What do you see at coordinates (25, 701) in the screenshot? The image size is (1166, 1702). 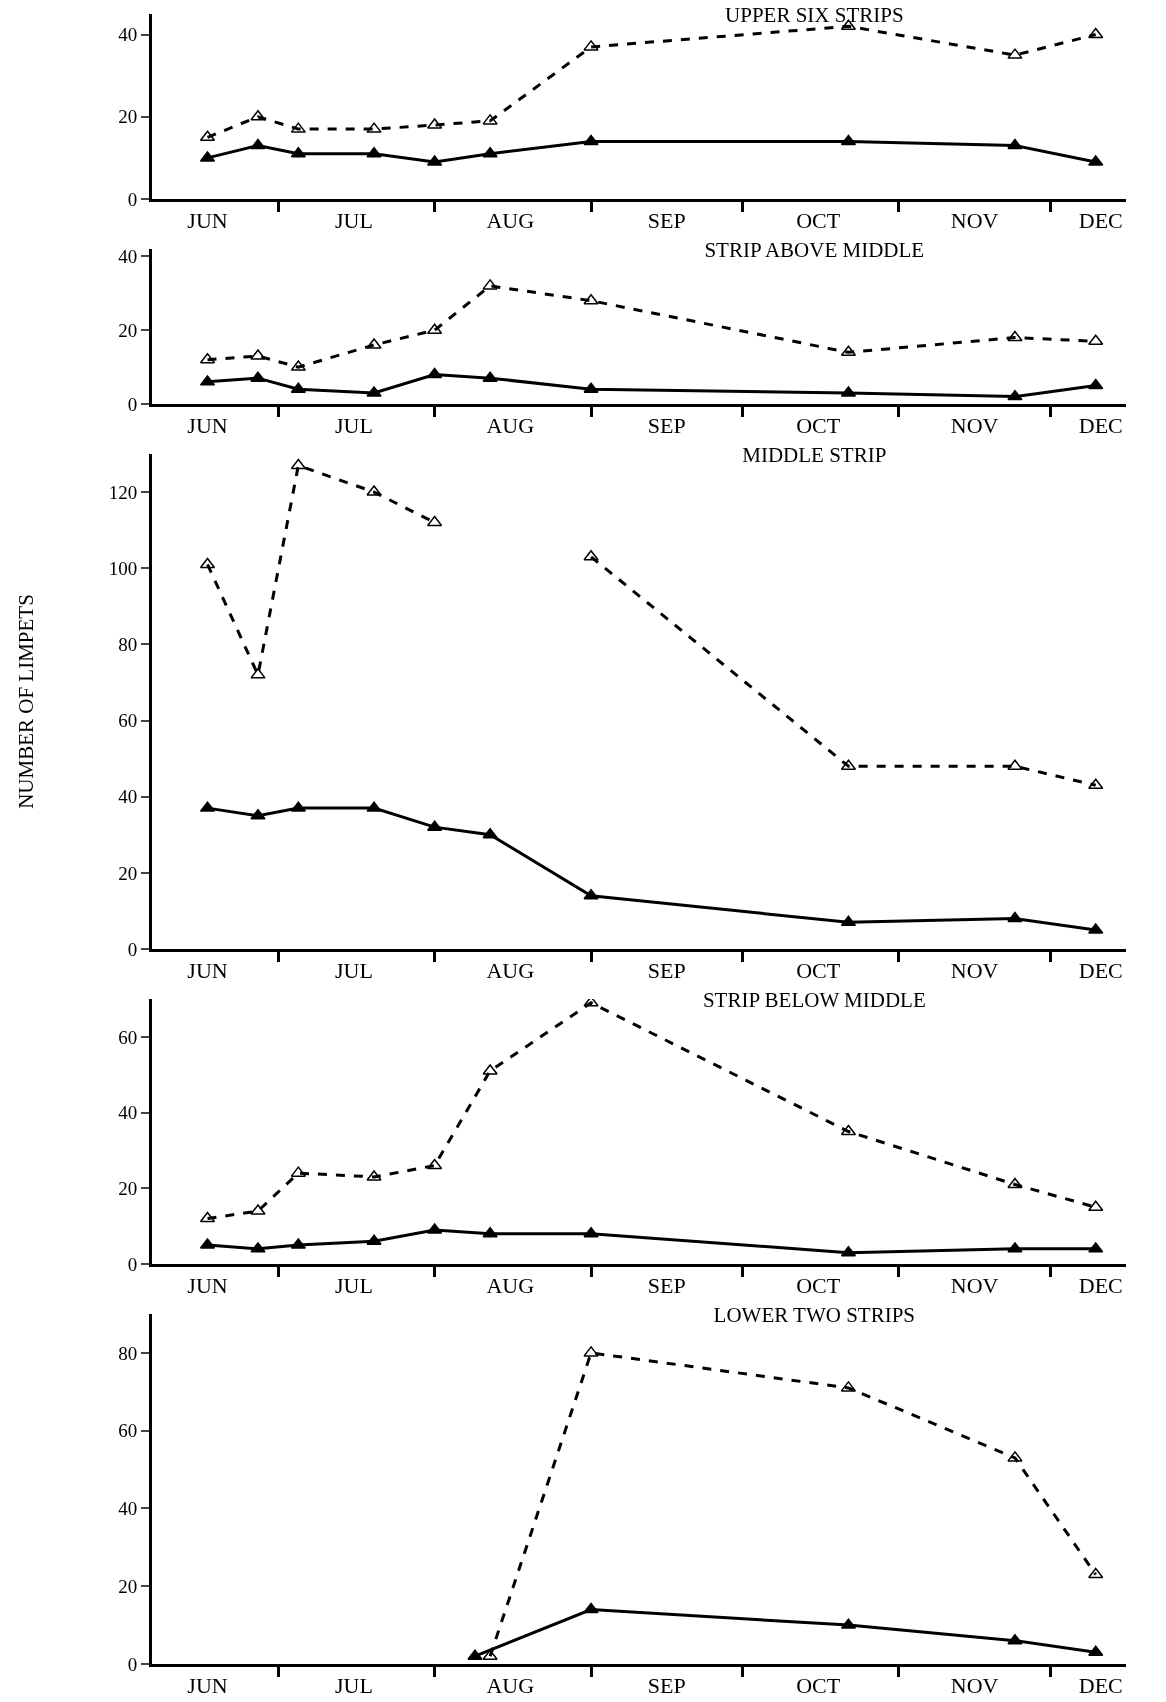 I see `y-axis-title: NUMBER OF LIMPETS` at bounding box center [25, 701].